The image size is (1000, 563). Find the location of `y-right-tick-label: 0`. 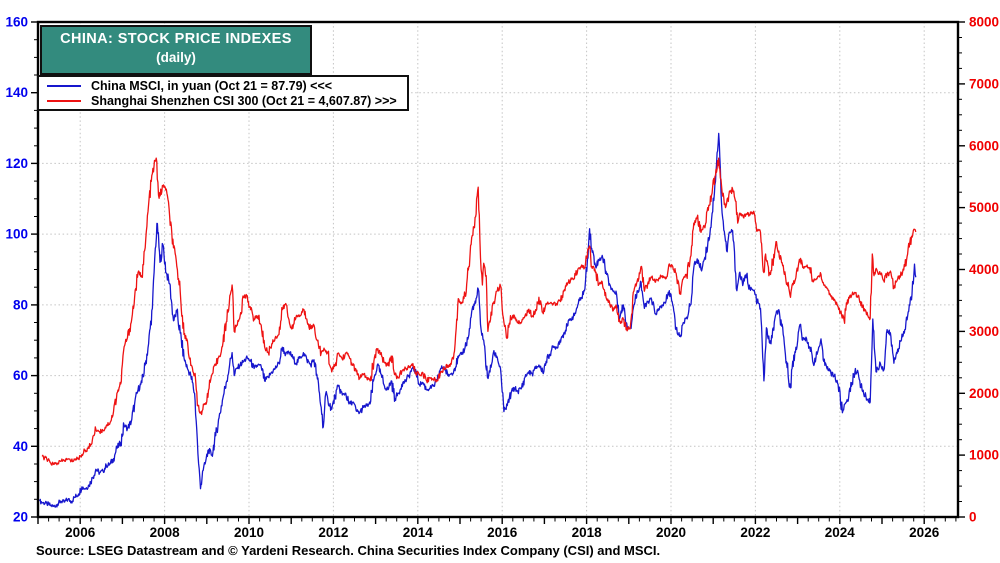

y-right-tick-label: 0 is located at coordinates (973, 517).